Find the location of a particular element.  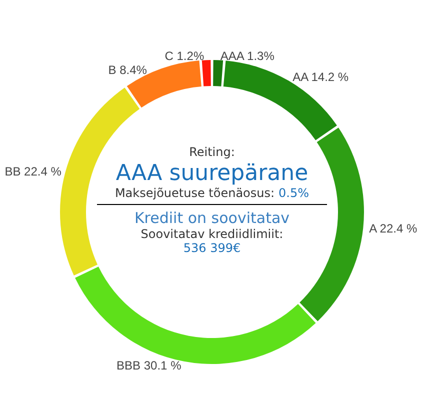

slice-label: BB 22.4 % is located at coordinates (33, 171).